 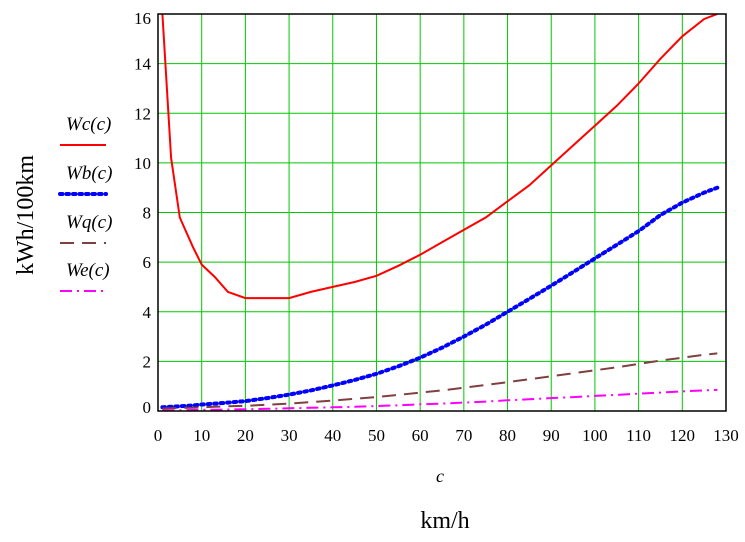 What do you see at coordinates (595, 435) in the screenshot?
I see `x-tick-label: 100` at bounding box center [595, 435].